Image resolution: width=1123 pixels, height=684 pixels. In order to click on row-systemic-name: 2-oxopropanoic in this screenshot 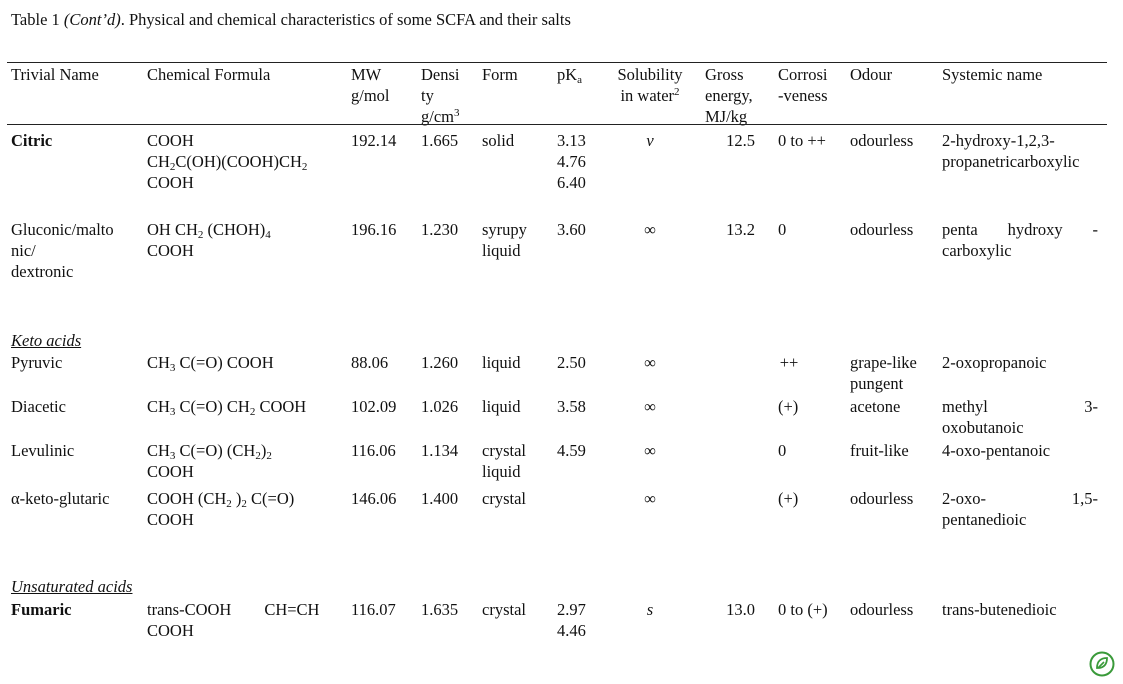, I will do `click(994, 362)`.